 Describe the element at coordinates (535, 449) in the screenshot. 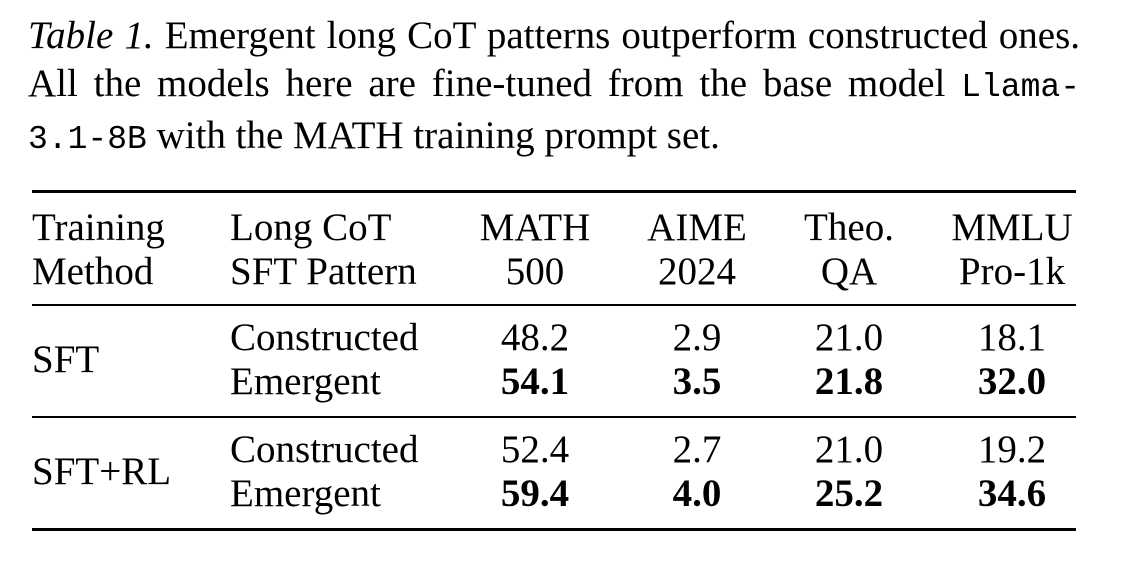

I see `row-sftrl-constructed-math: 52.4` at that location.